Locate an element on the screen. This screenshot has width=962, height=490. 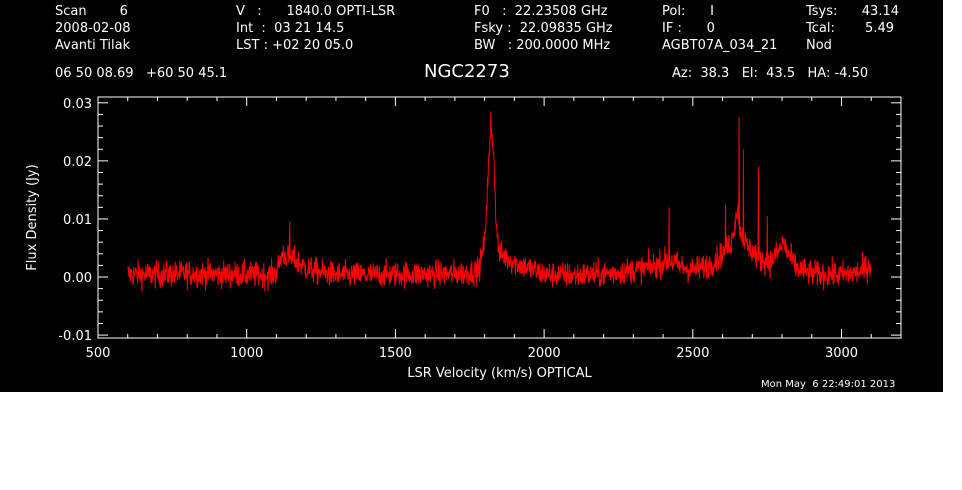
header-nod-label: Nod is located at coordinates (819, 45).